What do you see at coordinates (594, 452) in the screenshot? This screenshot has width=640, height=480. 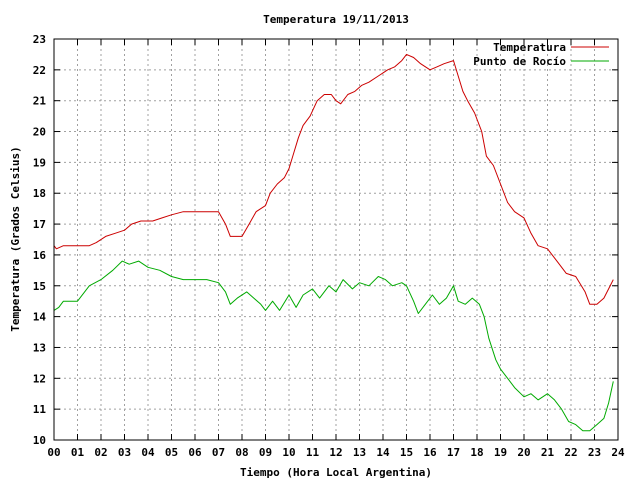 I see `x-tick-label: 23` at bounding box center [594, 452].